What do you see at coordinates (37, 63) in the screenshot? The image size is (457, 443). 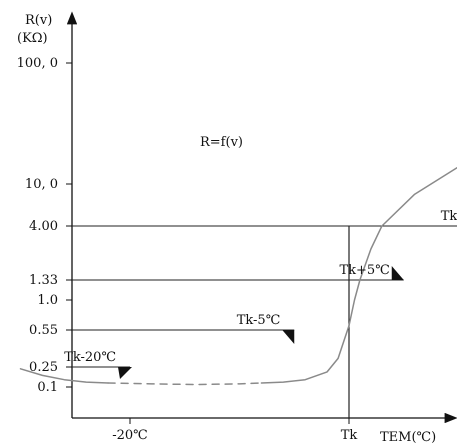 I see `y-tick-label: 100, 0` at bounding box center [37, 63].